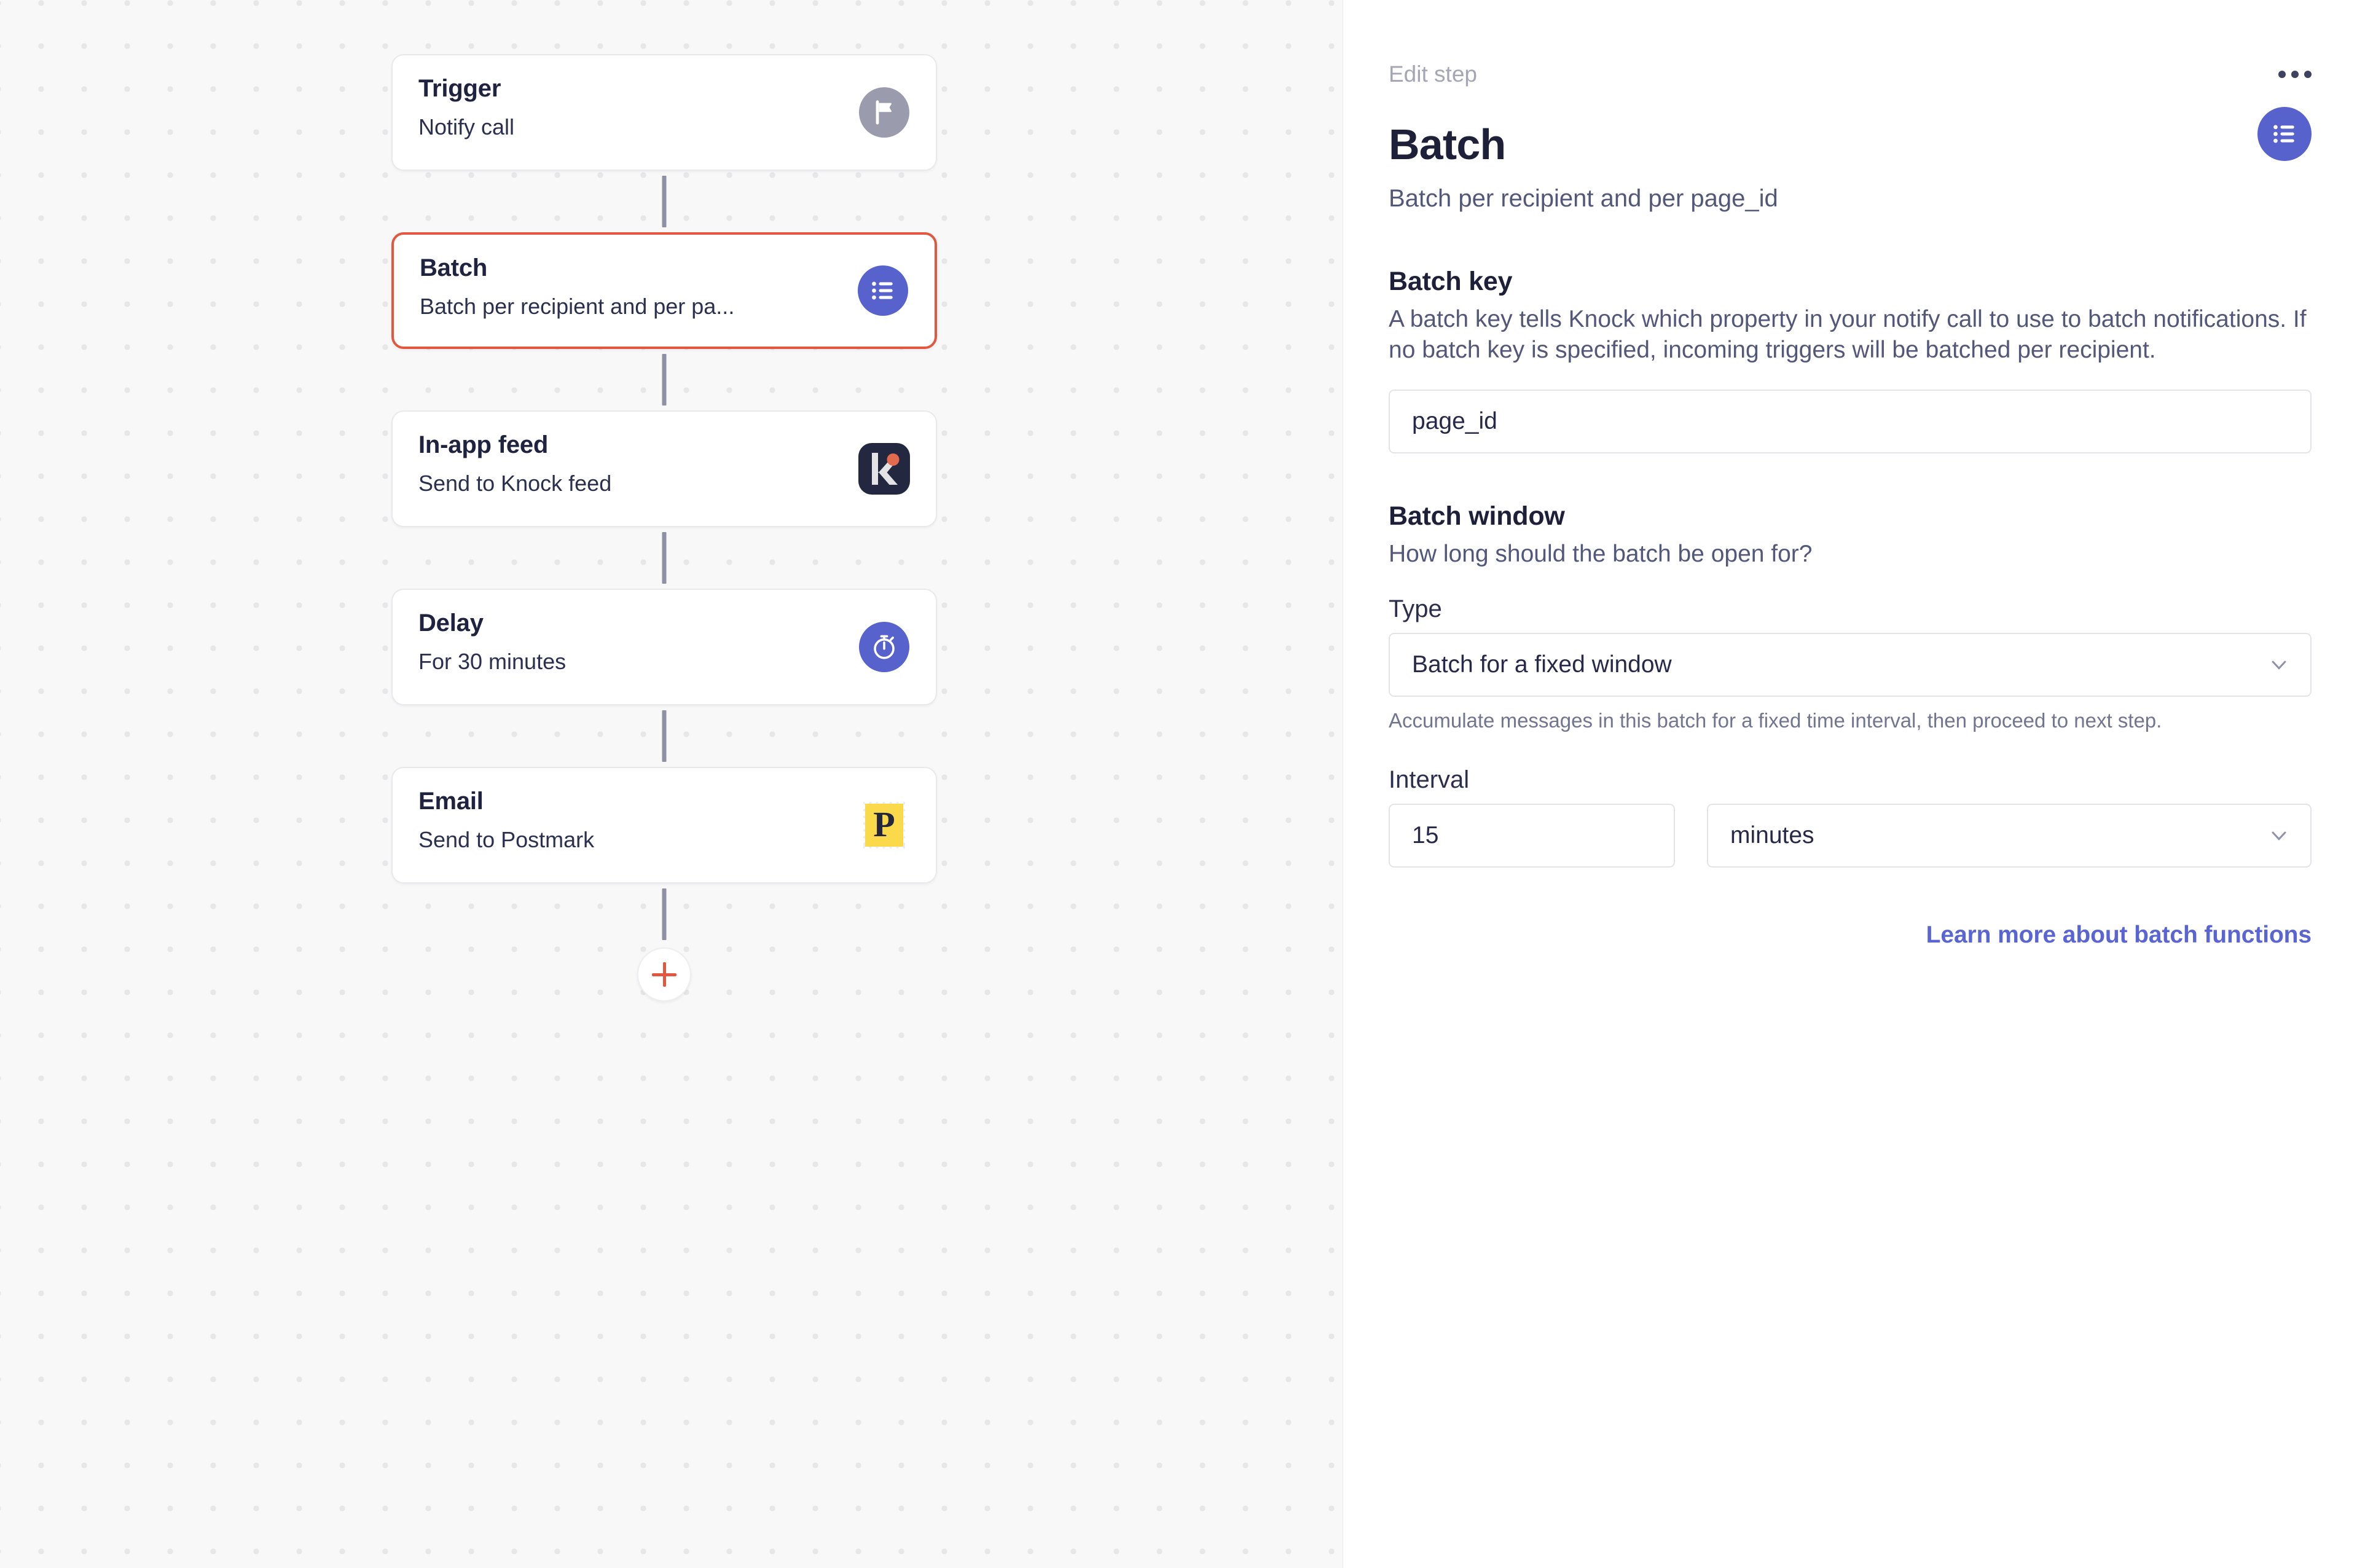  Describe the element at coordinates (1433, 74) in the screenshot. I see `panel-eyebrow: Edit step` at that location.